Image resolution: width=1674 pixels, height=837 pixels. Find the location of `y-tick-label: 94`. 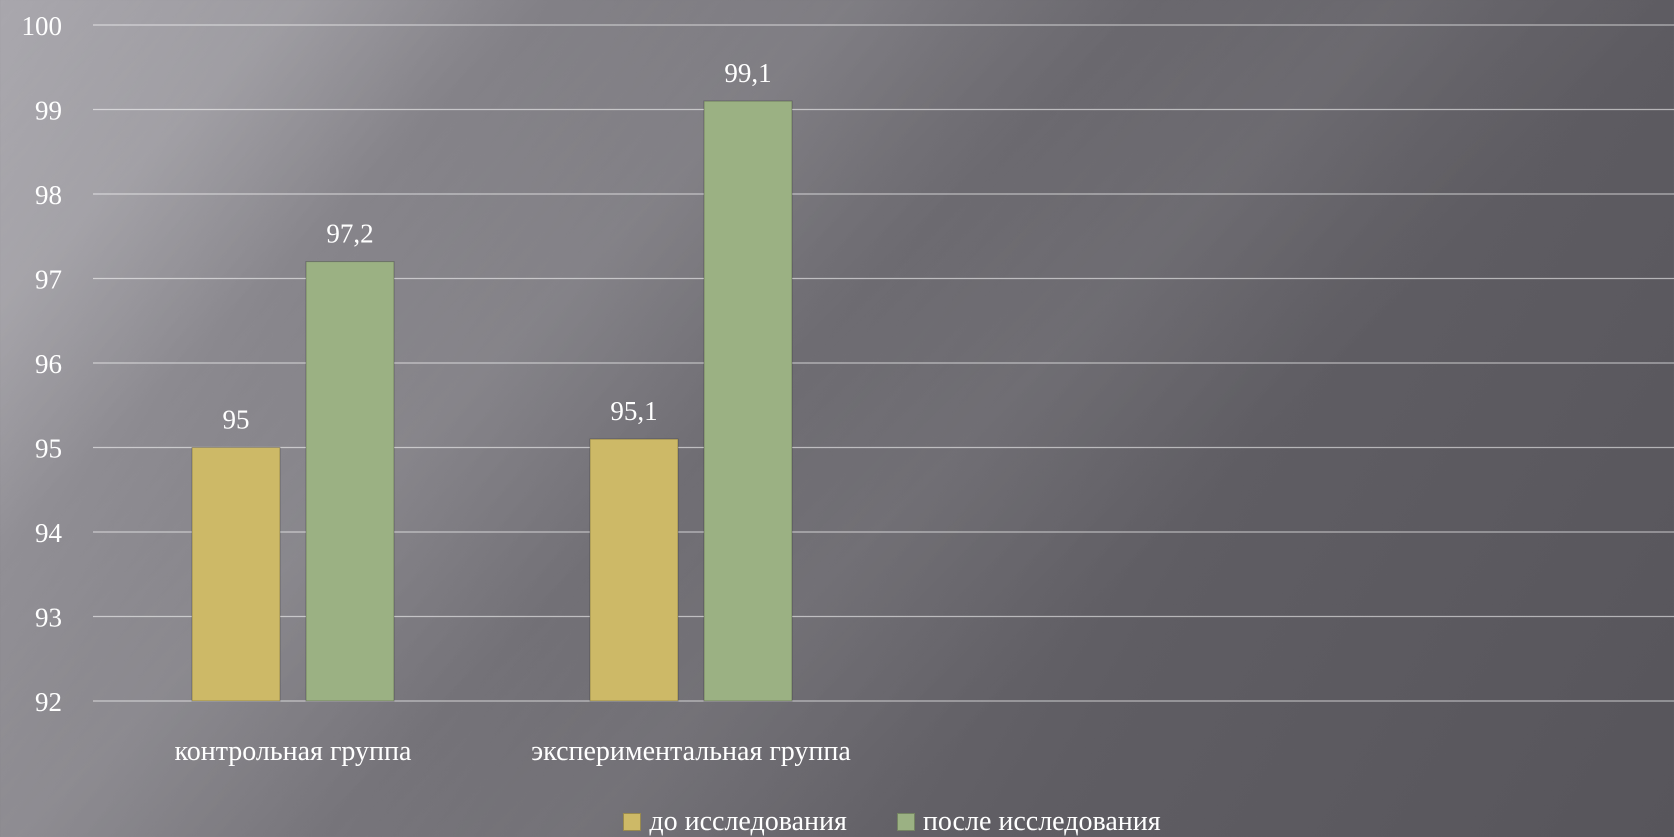

y-tick-label: 94 is located at coordinates (49, 533).